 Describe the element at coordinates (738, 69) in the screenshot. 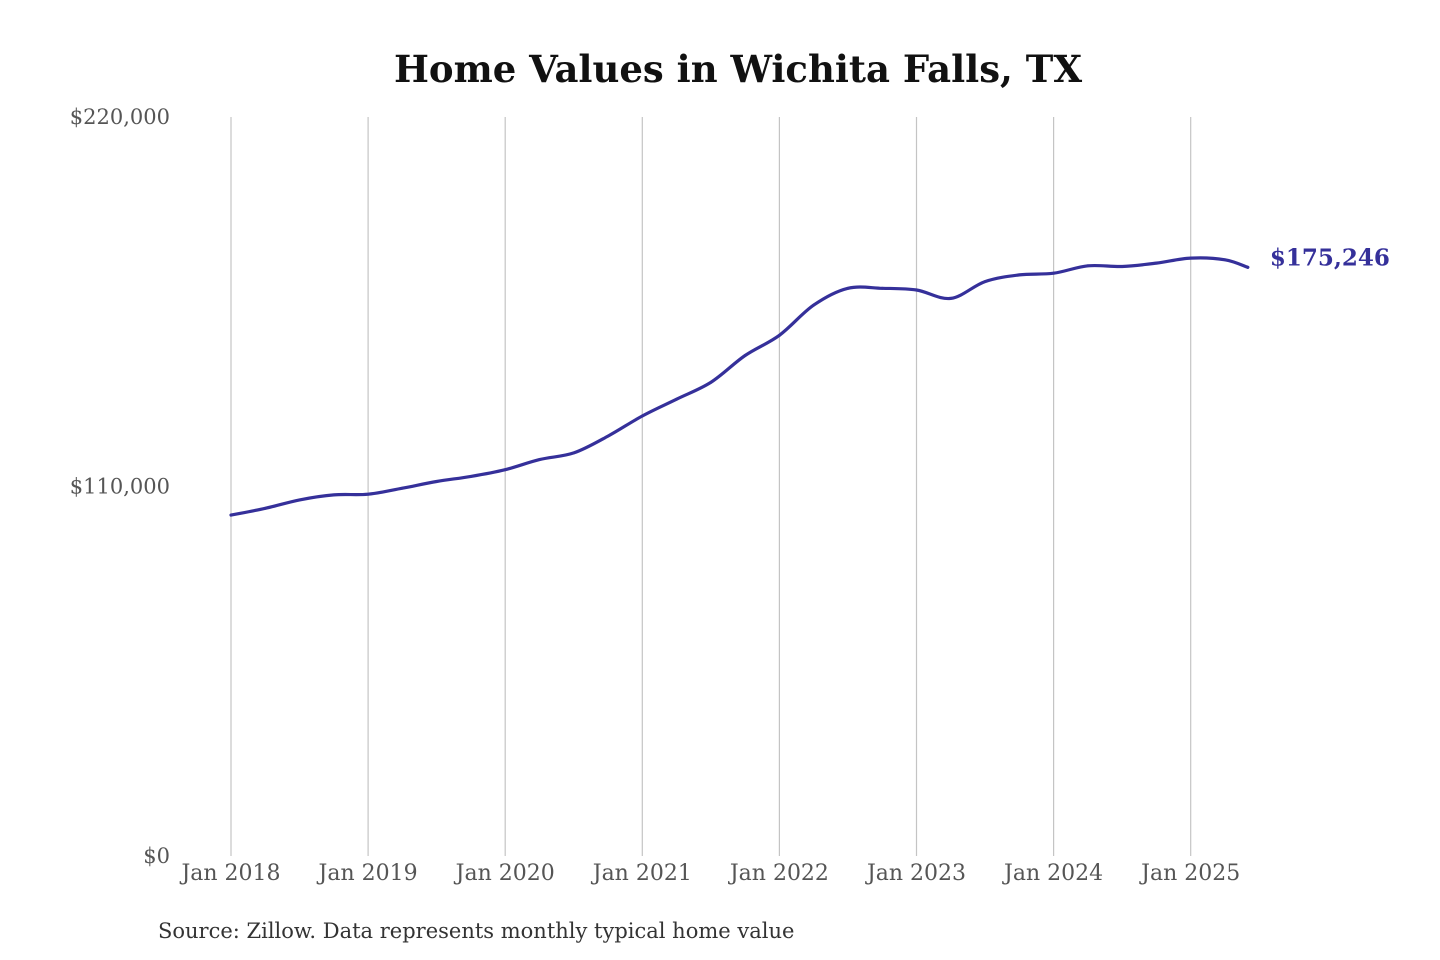

I see `chart-title: Home Values in Wichita Falls, TX` at that location.